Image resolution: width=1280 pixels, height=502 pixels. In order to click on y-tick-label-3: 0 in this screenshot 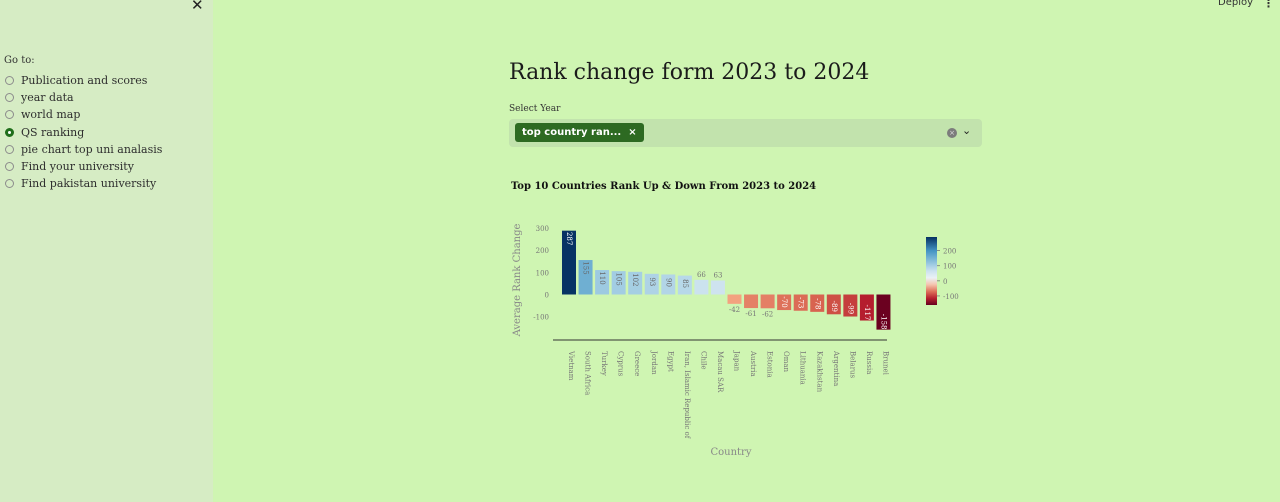, I will do `click(547, 296)`.